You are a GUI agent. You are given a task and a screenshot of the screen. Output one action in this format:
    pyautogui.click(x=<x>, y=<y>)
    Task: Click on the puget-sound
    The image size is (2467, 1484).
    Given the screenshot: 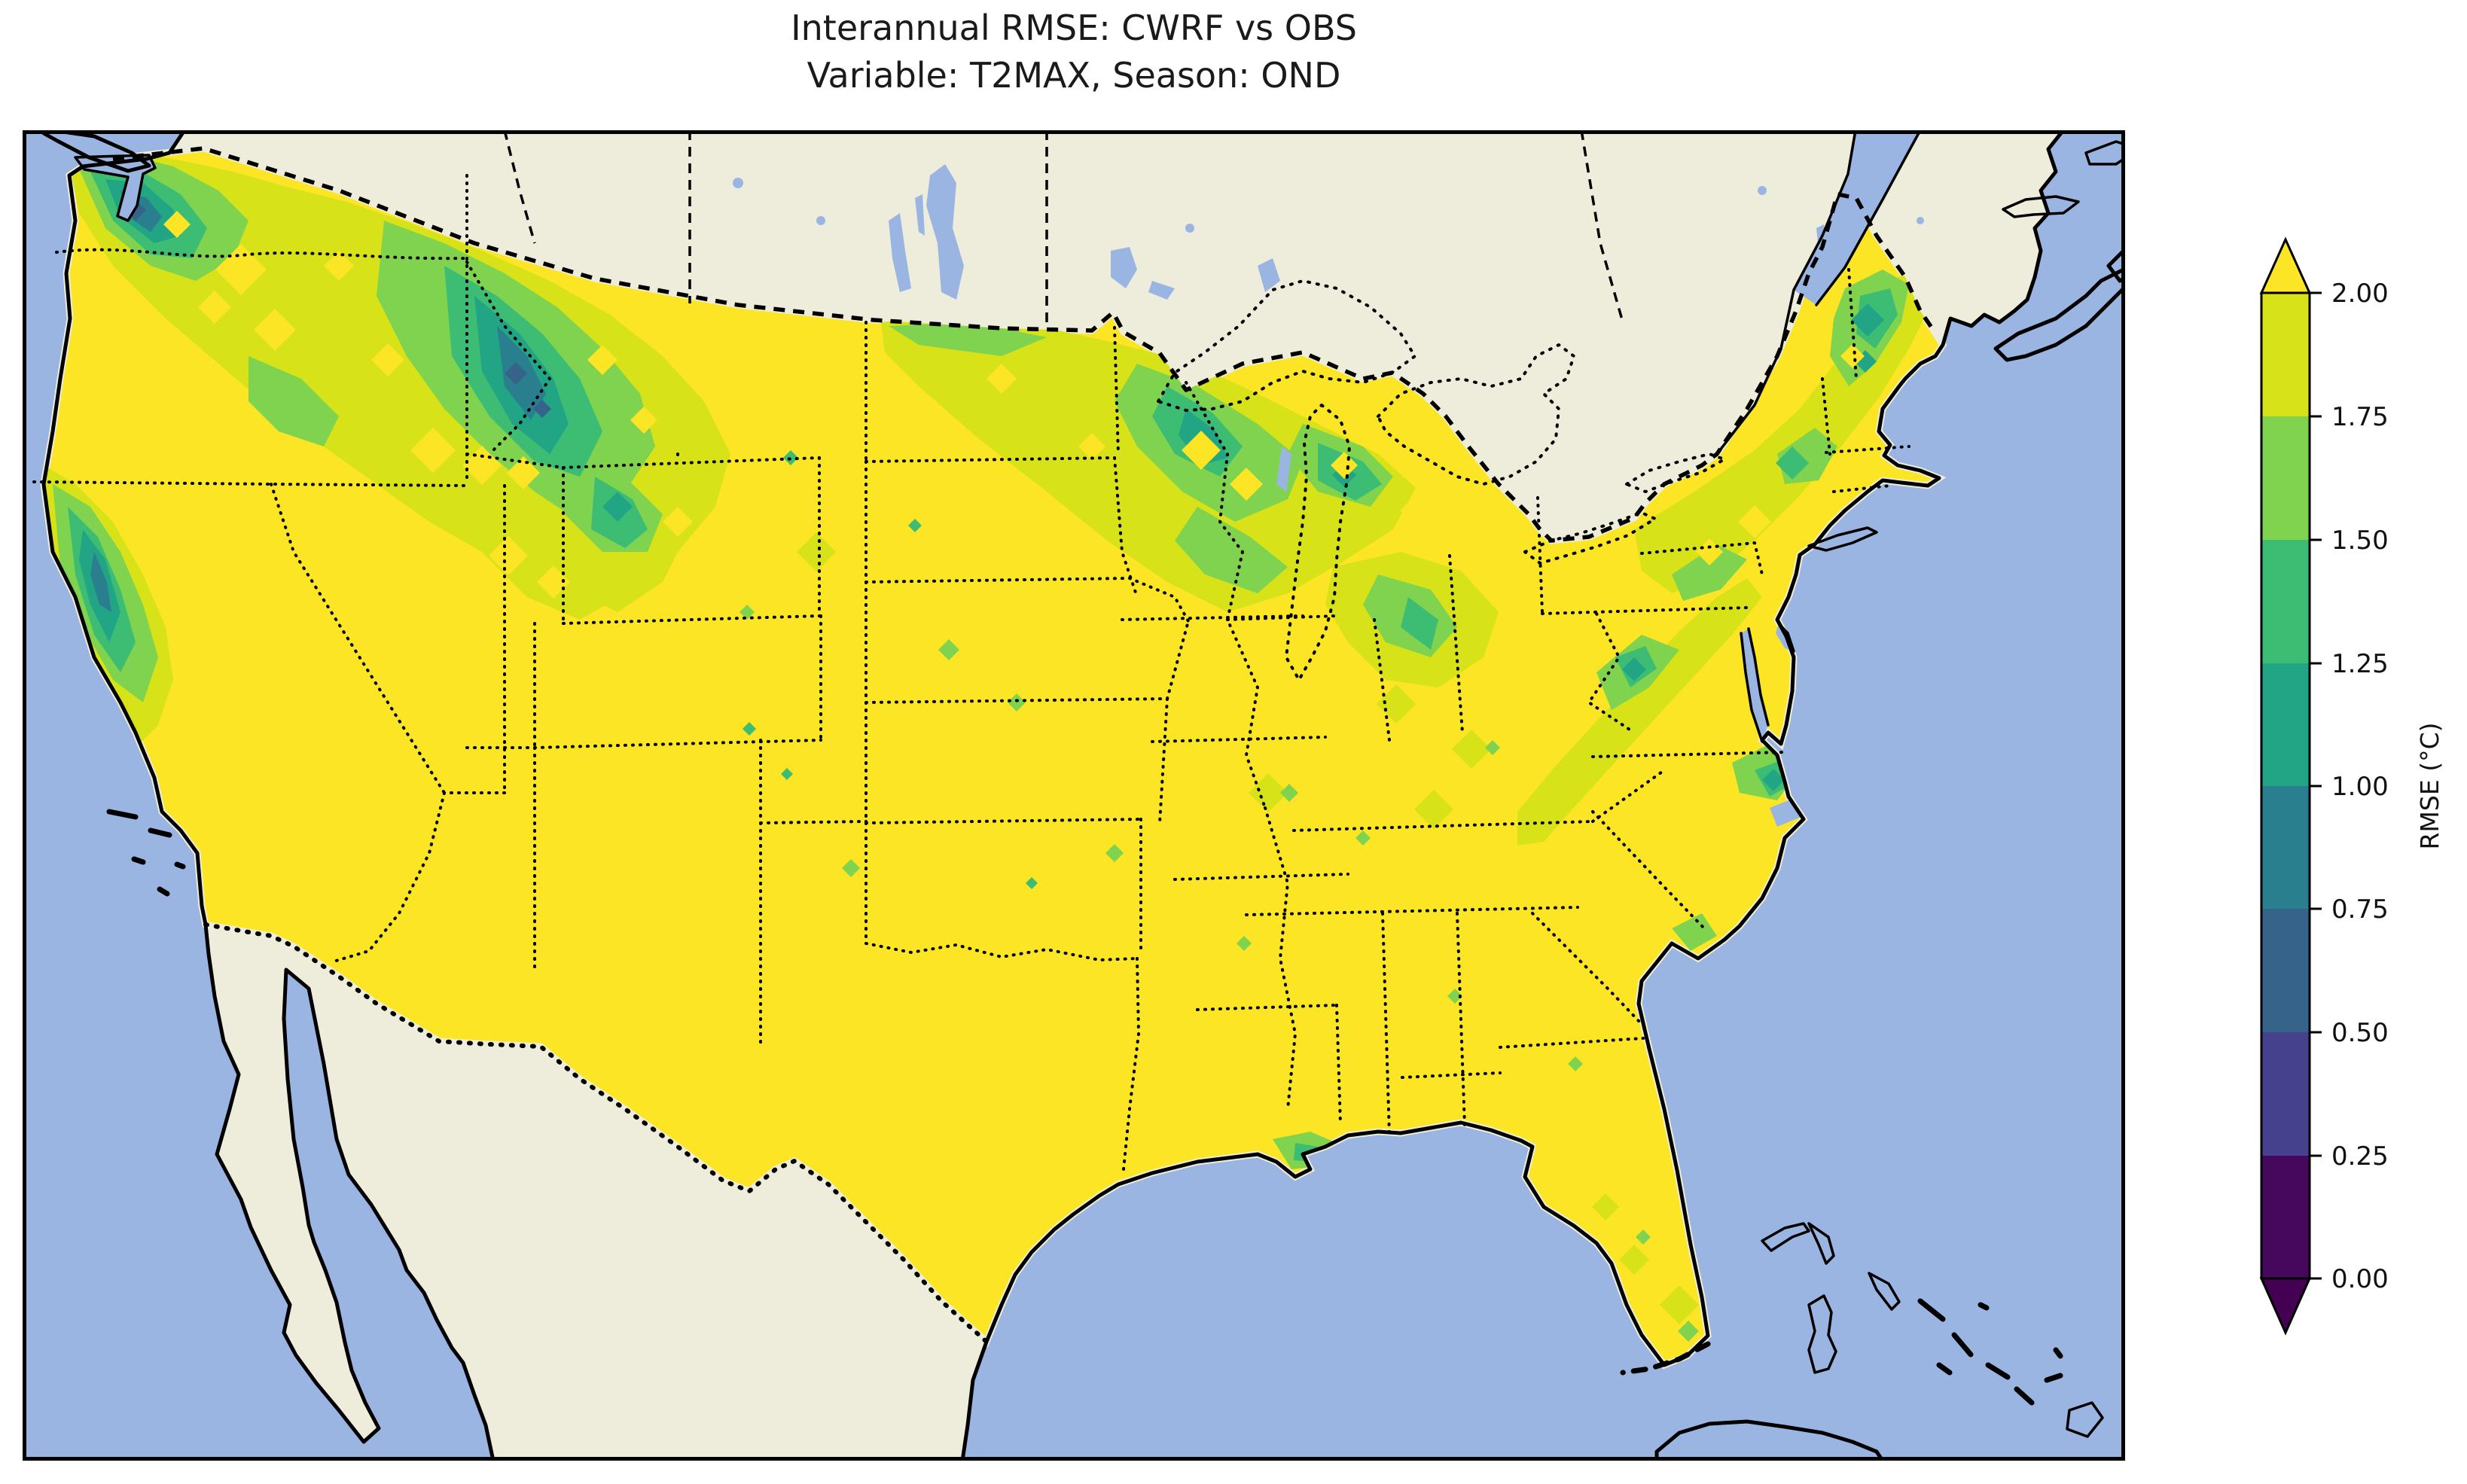 What is the action you would take?
    pyautogui.click(x=115, y=188)
    